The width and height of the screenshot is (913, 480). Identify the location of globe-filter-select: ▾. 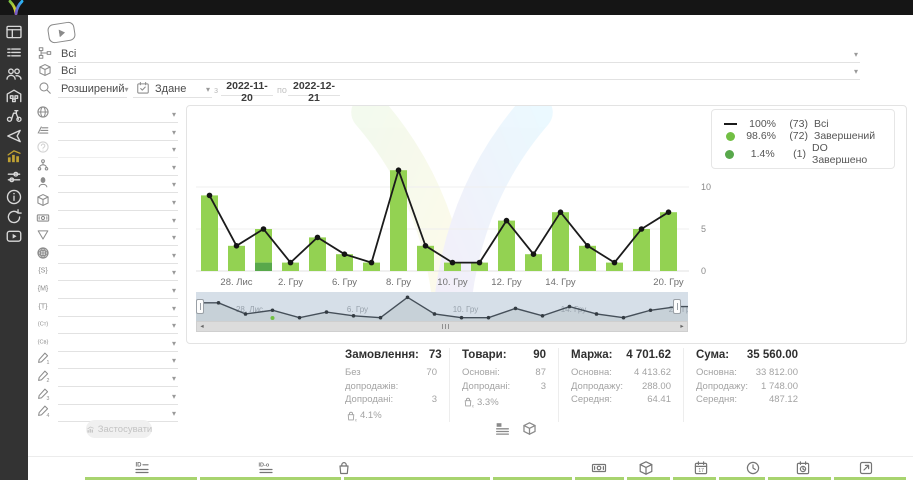
(118, 113).